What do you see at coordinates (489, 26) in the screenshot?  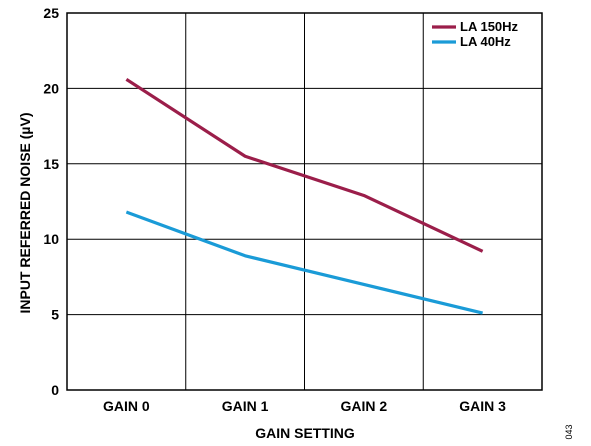 I see `legend-label: LA 150Hz` at bounding box center [489, 26].